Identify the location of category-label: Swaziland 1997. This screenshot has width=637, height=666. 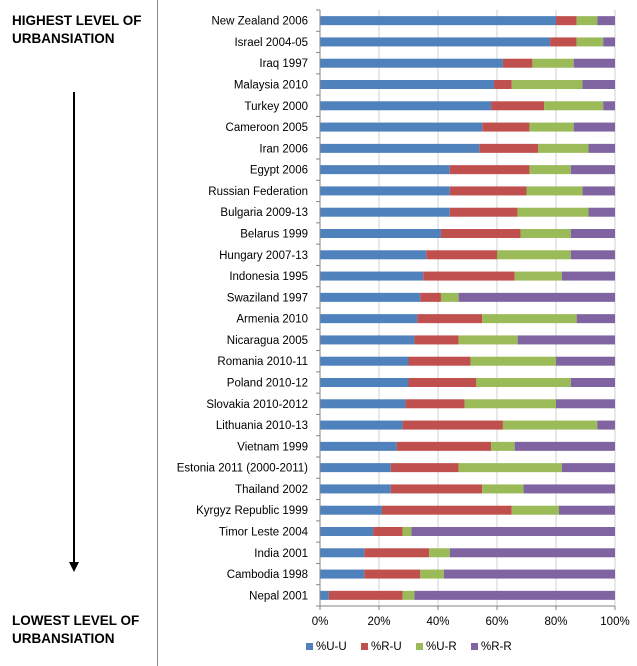
(267, 298).